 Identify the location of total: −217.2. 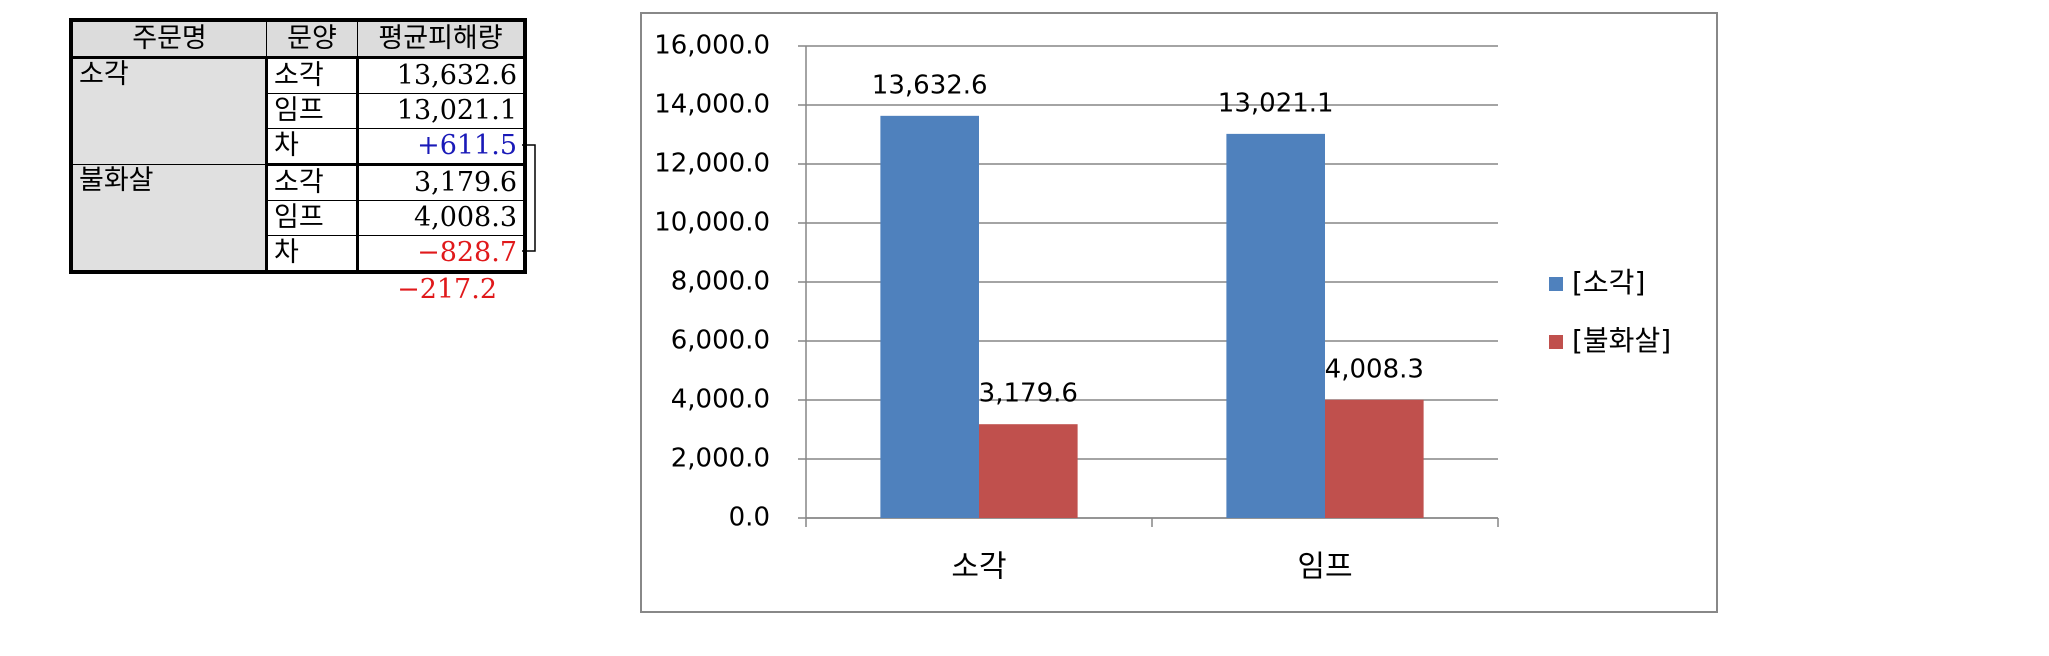
(447, 289).